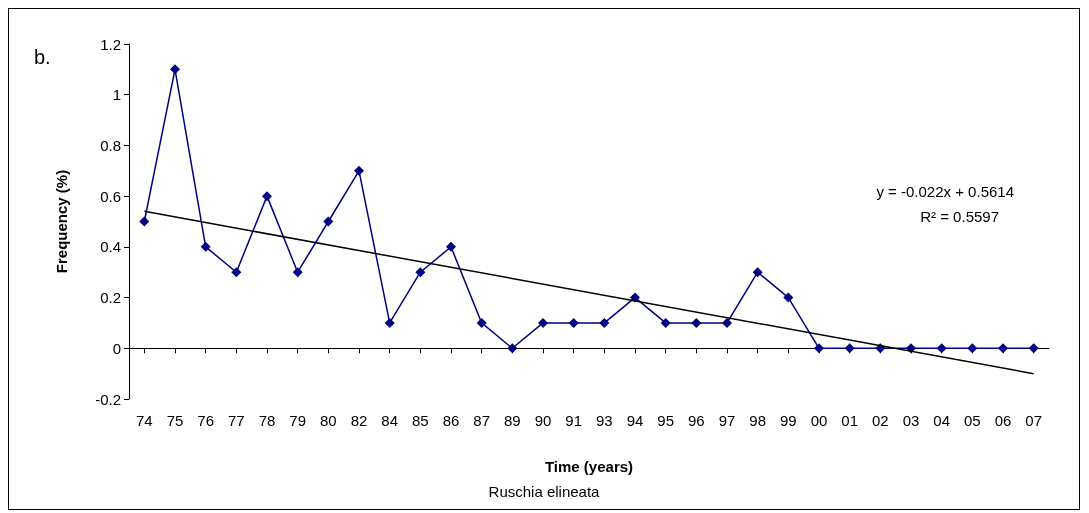 The image size is (1089, 513). I want to click on x-tick-label: 05, so click(972, 420).